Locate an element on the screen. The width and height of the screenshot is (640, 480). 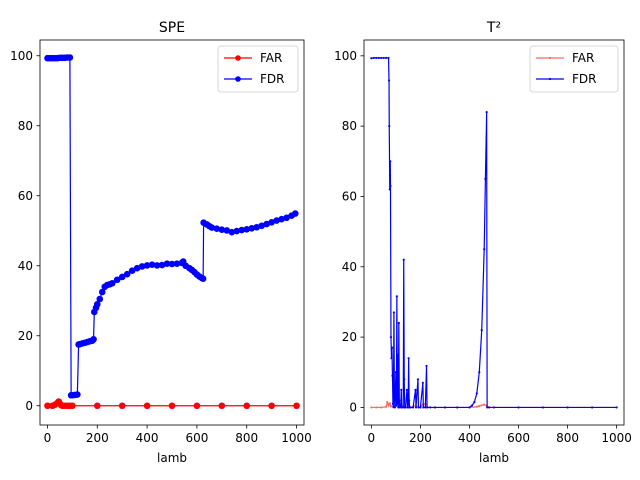
x-tick-label: 800 is located at coordinates (246, 438).